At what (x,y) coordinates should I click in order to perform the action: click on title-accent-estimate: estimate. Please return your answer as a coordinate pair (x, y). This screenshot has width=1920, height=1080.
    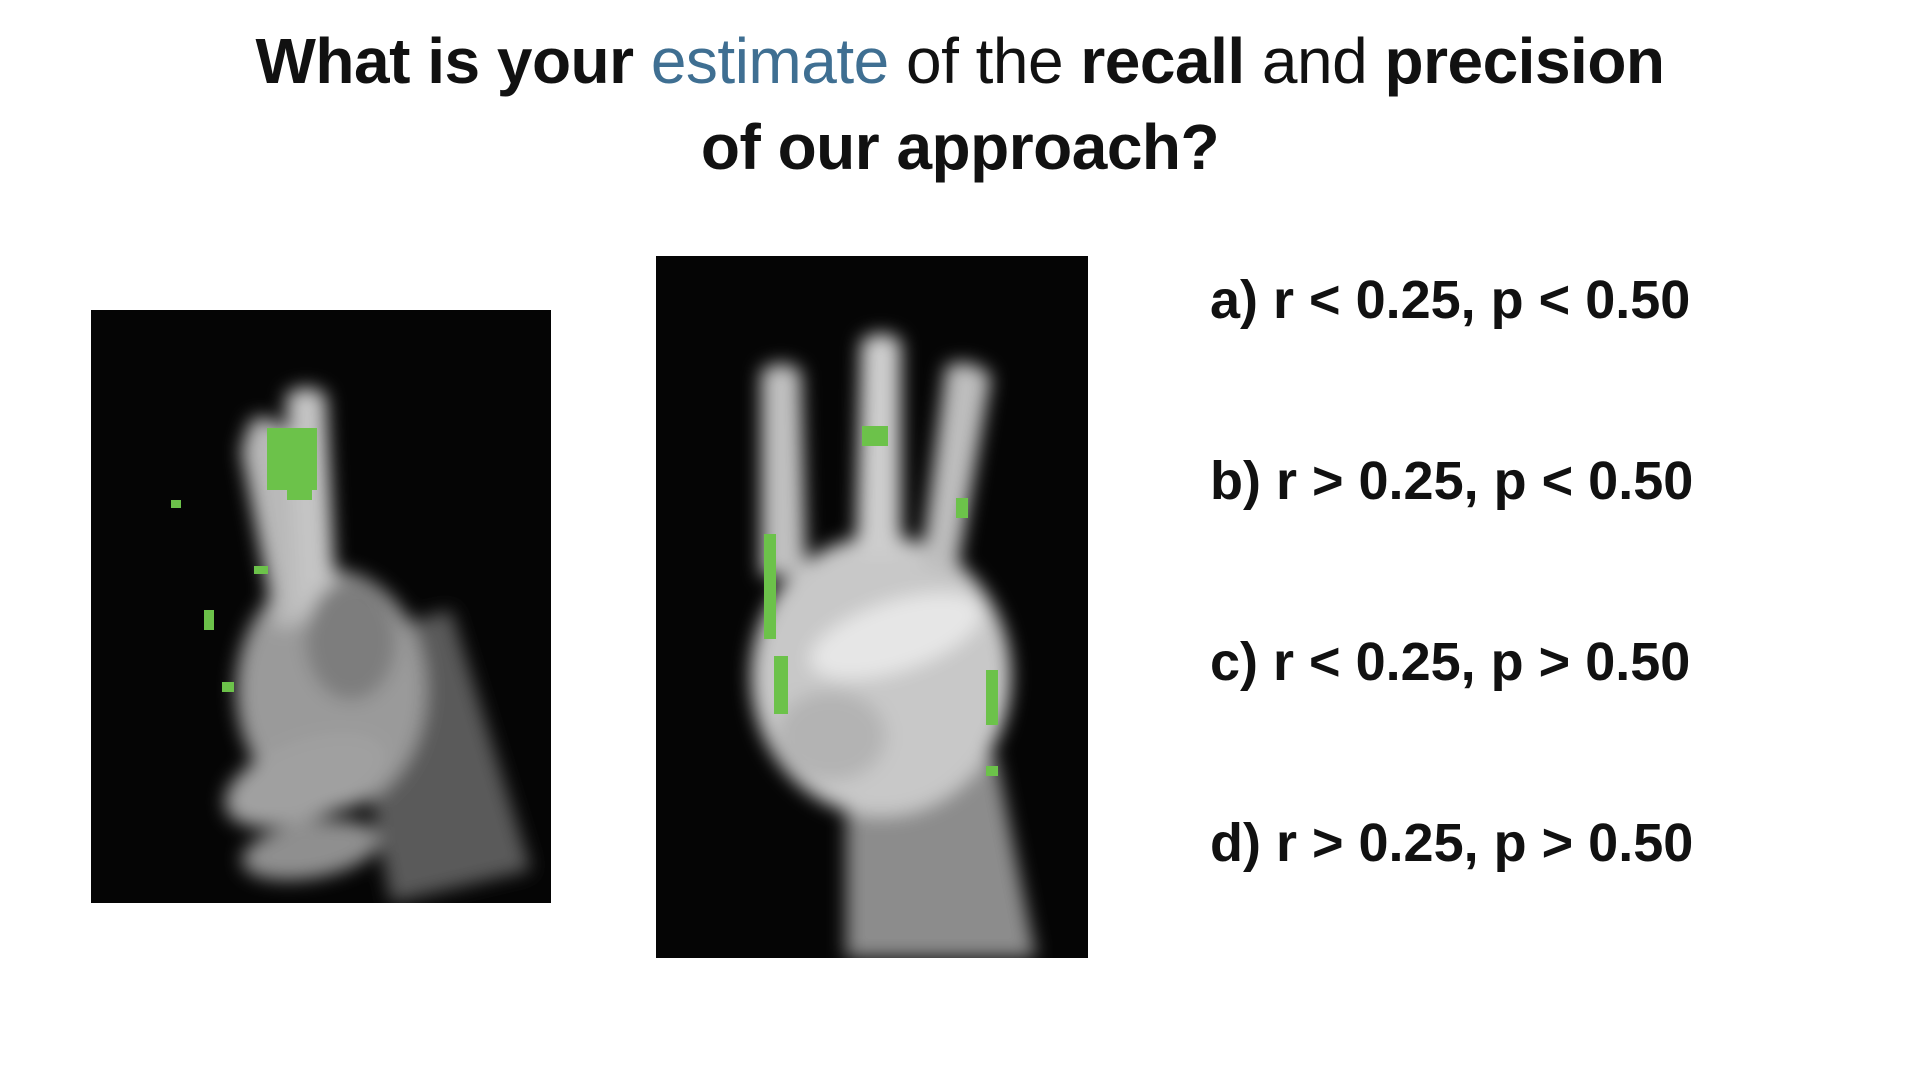
    Looking at the image, I should click on (769, 61).